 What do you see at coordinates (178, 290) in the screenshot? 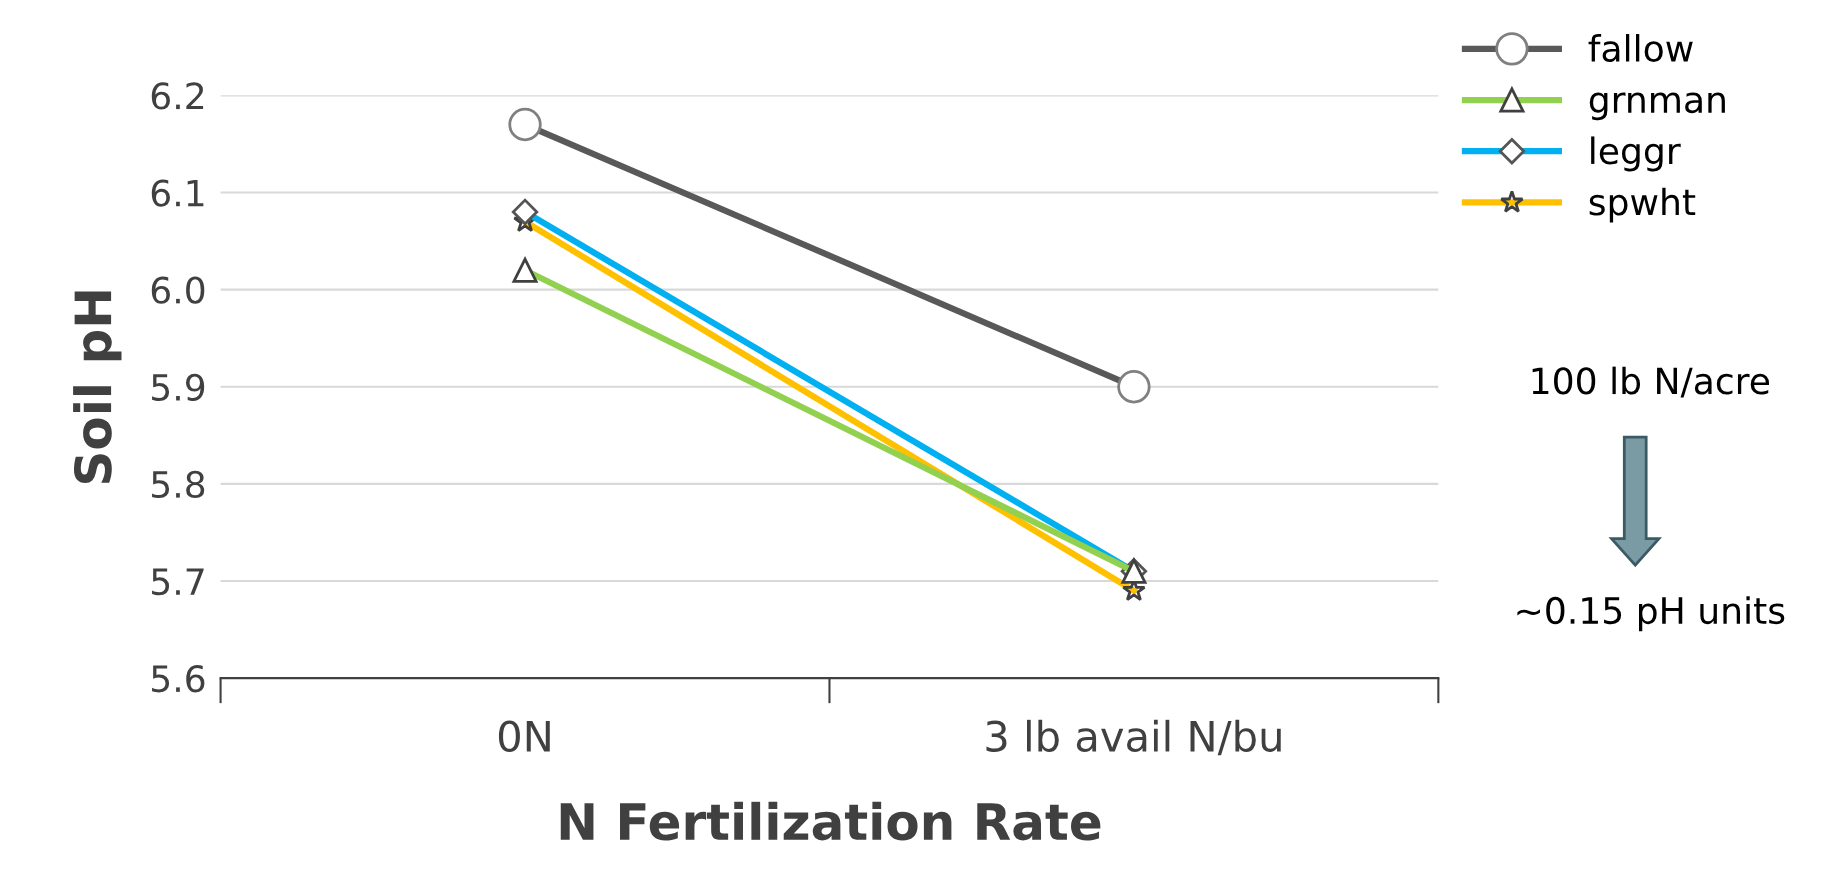
I see `y-tick-label: 6.0` at bounding box center [178, 290].